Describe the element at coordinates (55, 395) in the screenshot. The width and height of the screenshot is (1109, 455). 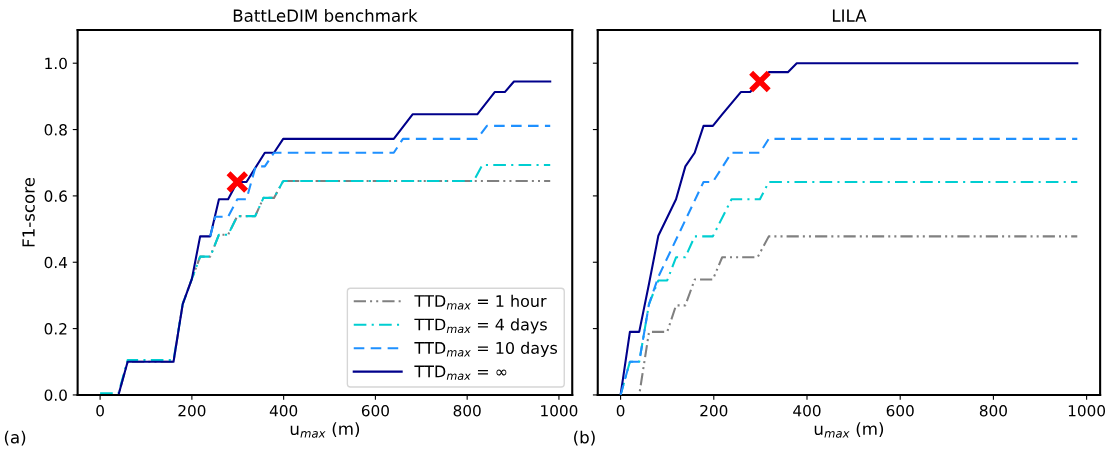
I see `y-tick-label: 0.0` at that location.